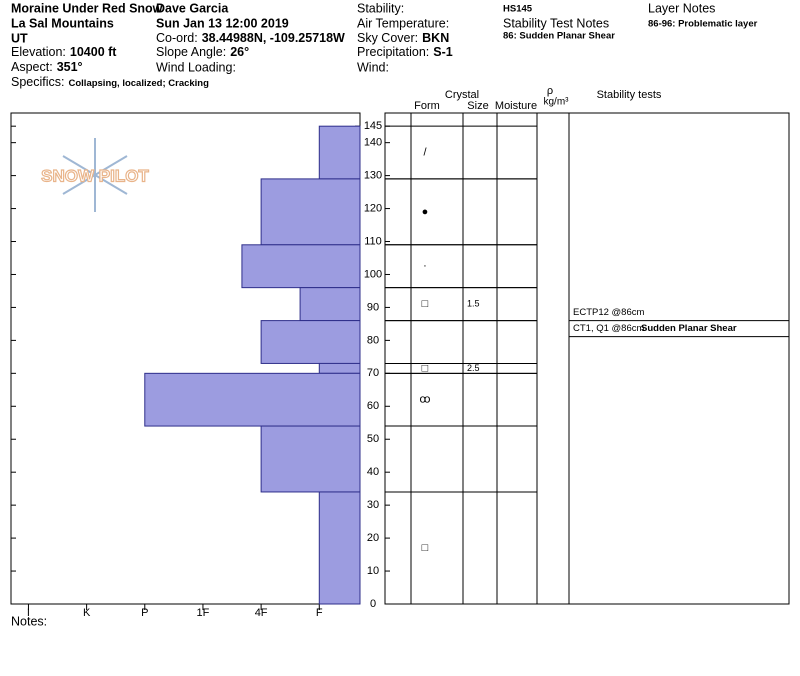  Describe the element at coordinates (373, 571) in the screenshot. I see `y-tick-label: 10` at that location.